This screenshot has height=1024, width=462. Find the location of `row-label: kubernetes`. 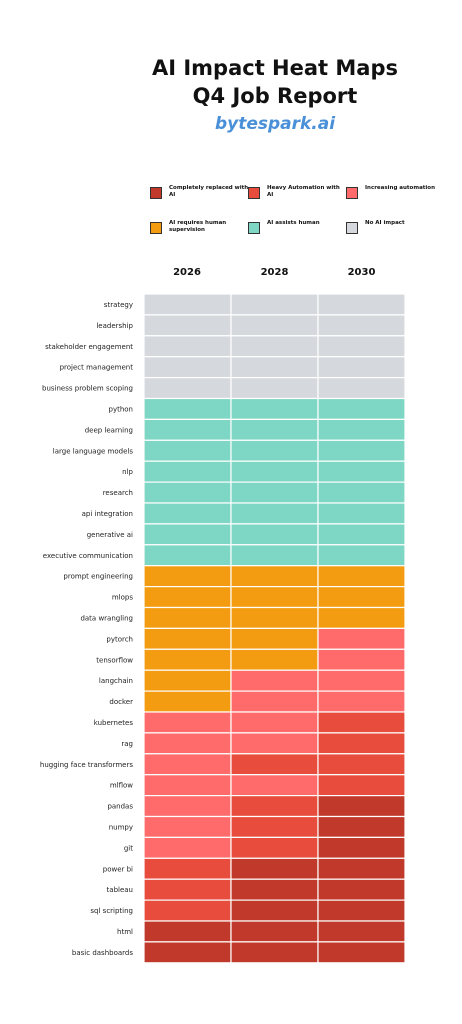

row-label: kubernetes is located at coordinates (114, 723).